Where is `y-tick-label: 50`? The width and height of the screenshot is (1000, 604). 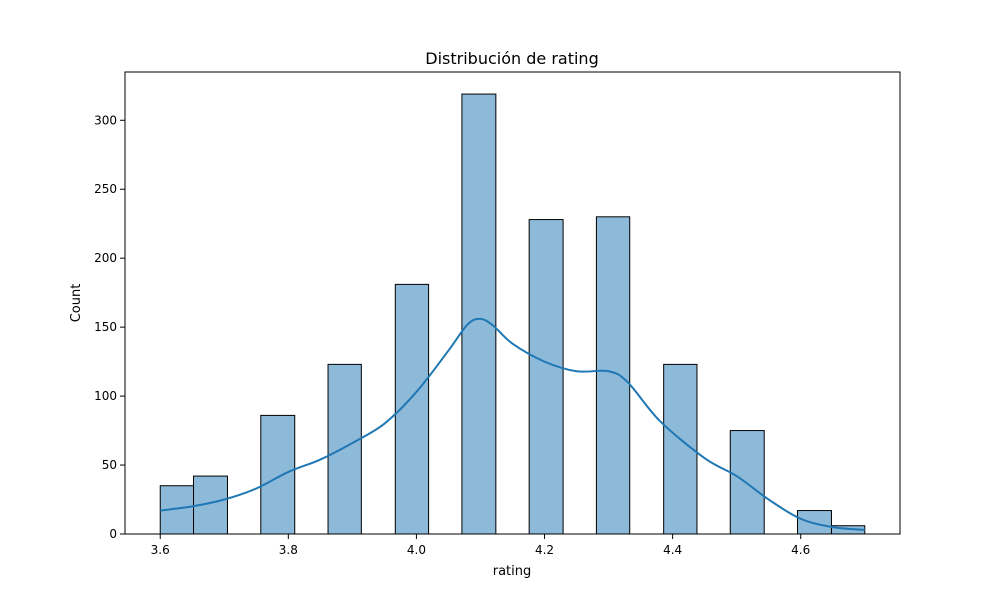 y-tick-label: 50 is located at coordinates (109, 465).